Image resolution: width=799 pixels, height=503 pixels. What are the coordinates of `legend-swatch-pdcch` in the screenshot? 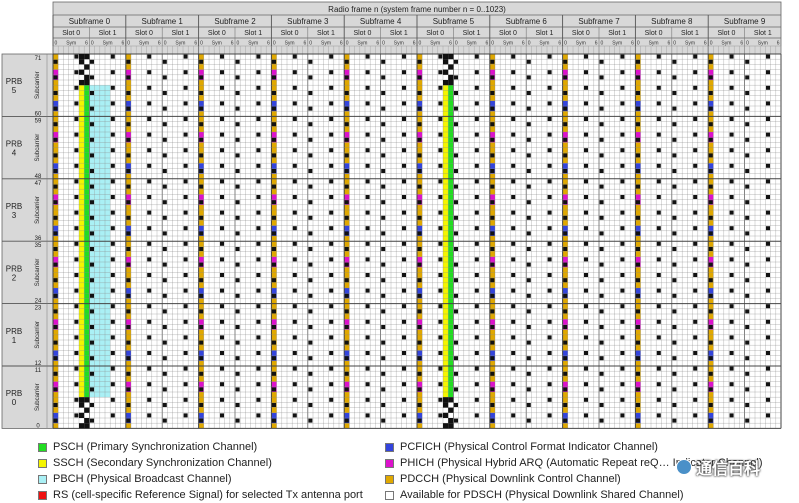 It's located at (389, 479).